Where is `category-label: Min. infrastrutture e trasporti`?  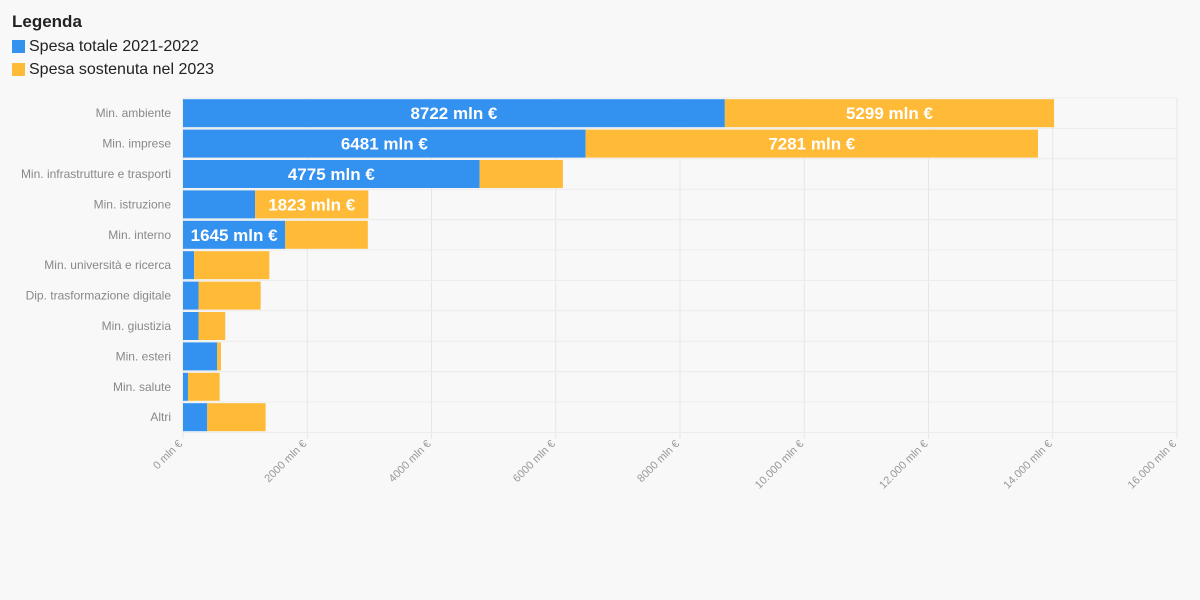
category-label: Min. infrastrutture e trasporti is located at coordinates (96, 174).